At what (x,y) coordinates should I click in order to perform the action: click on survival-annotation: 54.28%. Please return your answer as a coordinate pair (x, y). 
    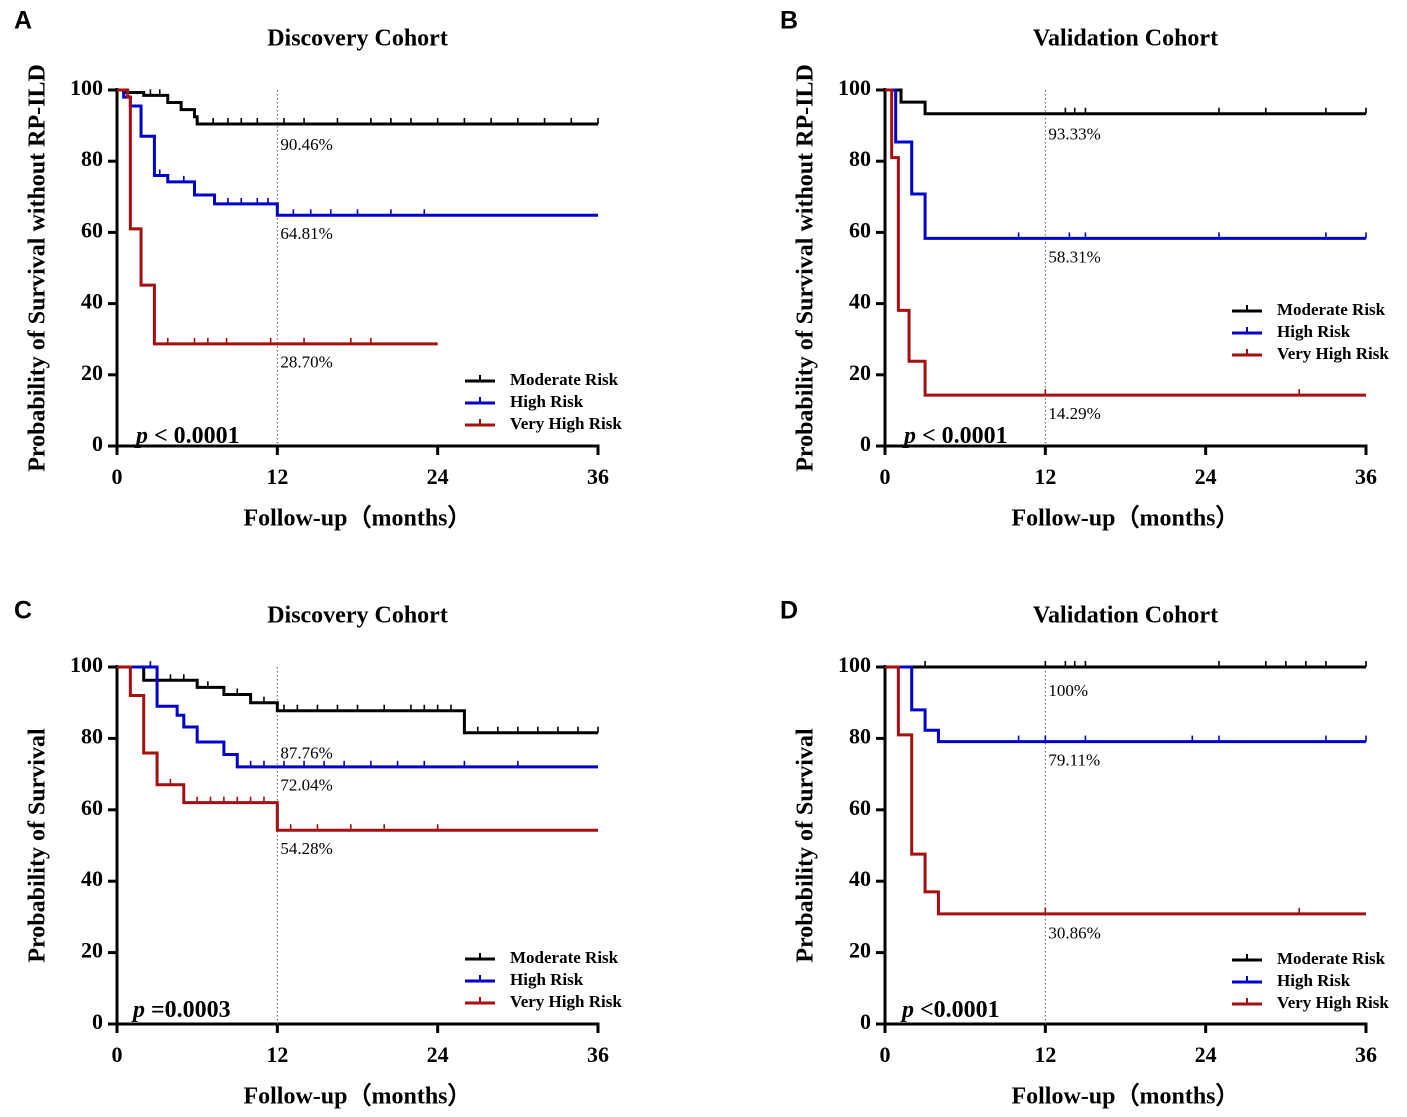
    Looking at the image, I should click on (306, 848).